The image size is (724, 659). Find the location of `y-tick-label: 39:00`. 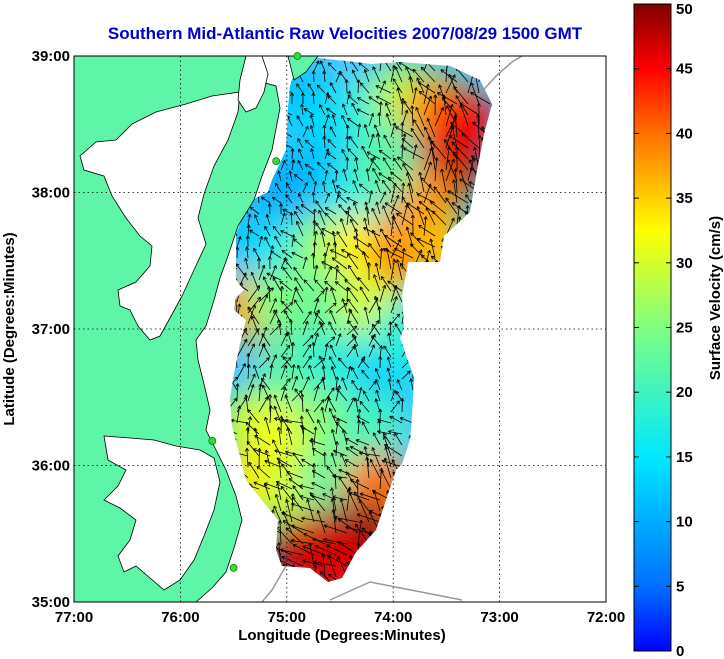

y-tick-label: 39:00 is located at coordinates (51, 56).